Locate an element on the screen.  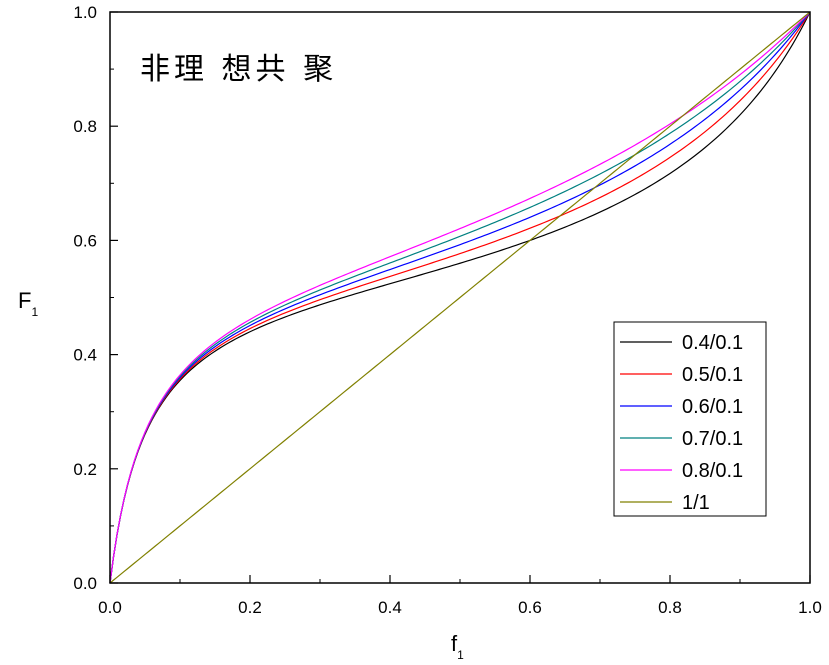
y-tick-label: 0.2 is located at coordinates (85, 469).